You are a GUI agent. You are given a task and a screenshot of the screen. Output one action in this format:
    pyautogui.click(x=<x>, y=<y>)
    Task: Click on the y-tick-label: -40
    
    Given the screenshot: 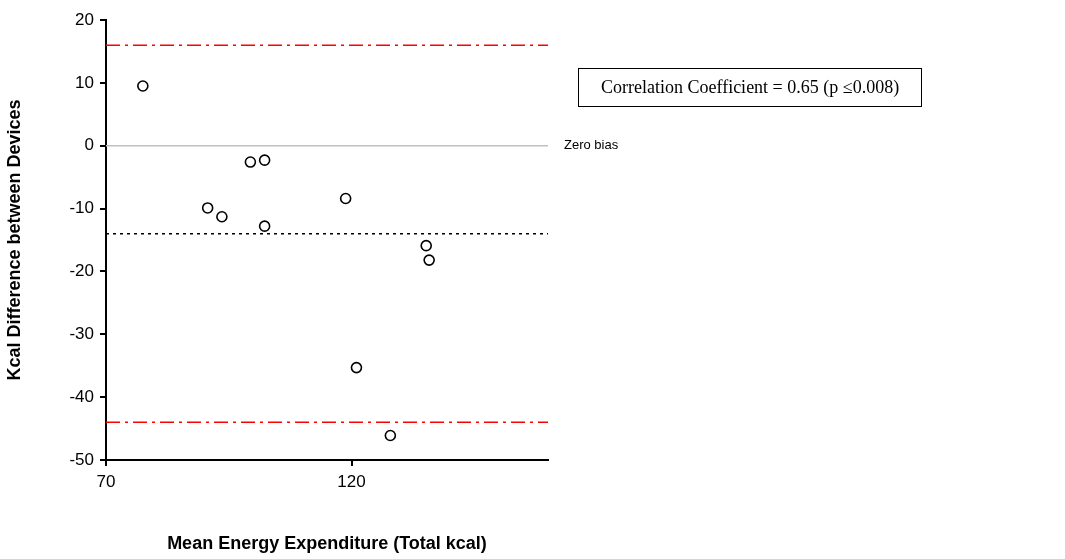 What is the action you would take?
    pyautogui.click(x=81, y=396)
    